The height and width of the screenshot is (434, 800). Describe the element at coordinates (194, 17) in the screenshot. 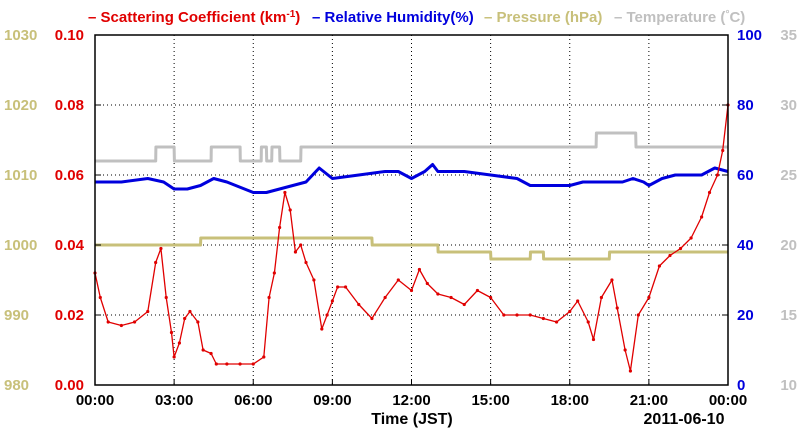

I see `legend-scattering: – Scattering Coefficient (km-1)` at that location.